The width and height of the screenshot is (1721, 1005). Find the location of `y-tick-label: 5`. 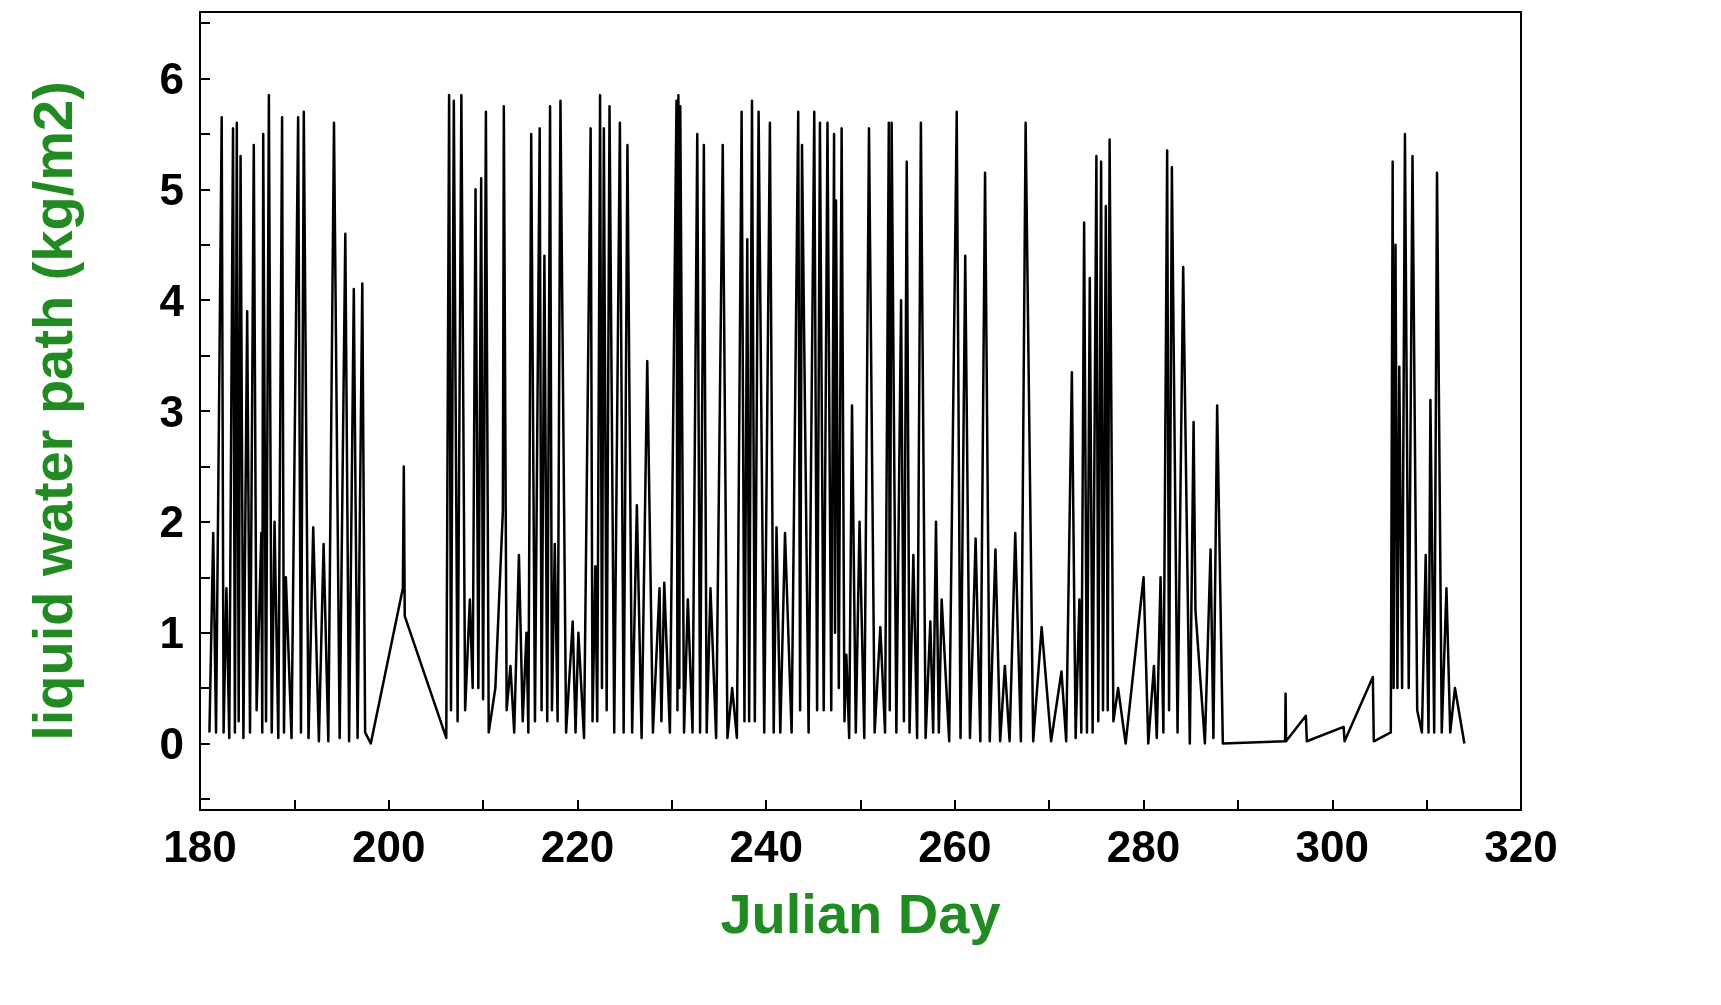

y-tick-label: 5 is located at coordinates (171, 189).